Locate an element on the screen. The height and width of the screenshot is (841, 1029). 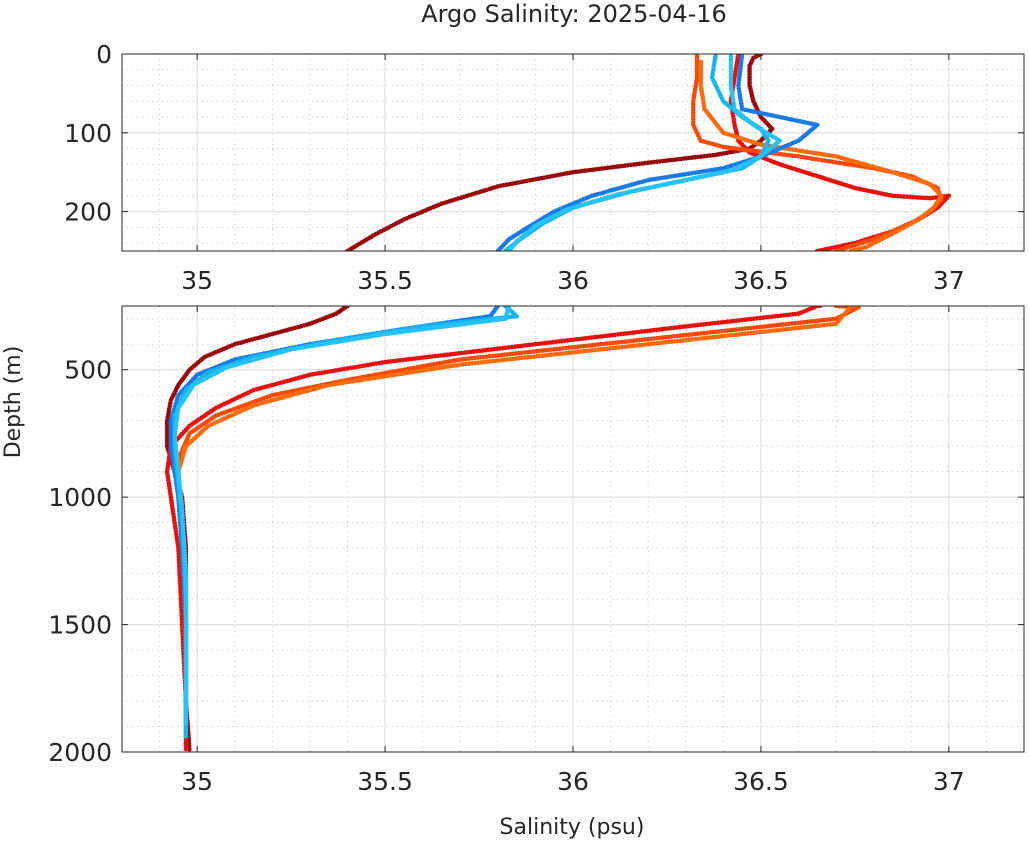
y-axis-label: Depth (m) is located at coordinates (13, 402).